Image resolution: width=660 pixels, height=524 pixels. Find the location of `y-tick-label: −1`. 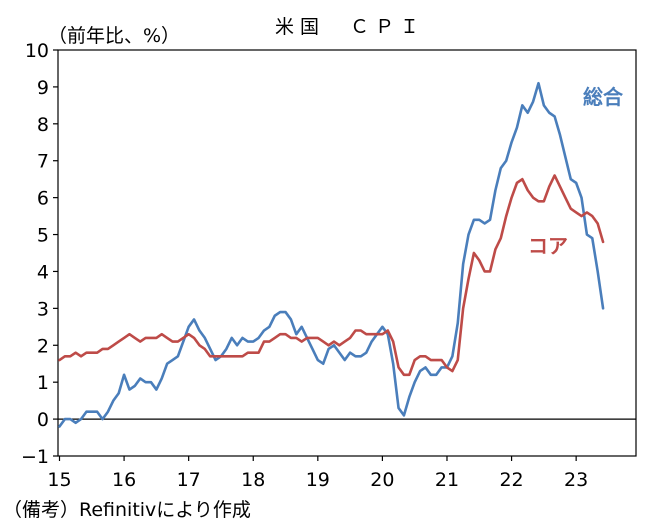

y-tick-label: −1 is located at coordinates (35, 457).